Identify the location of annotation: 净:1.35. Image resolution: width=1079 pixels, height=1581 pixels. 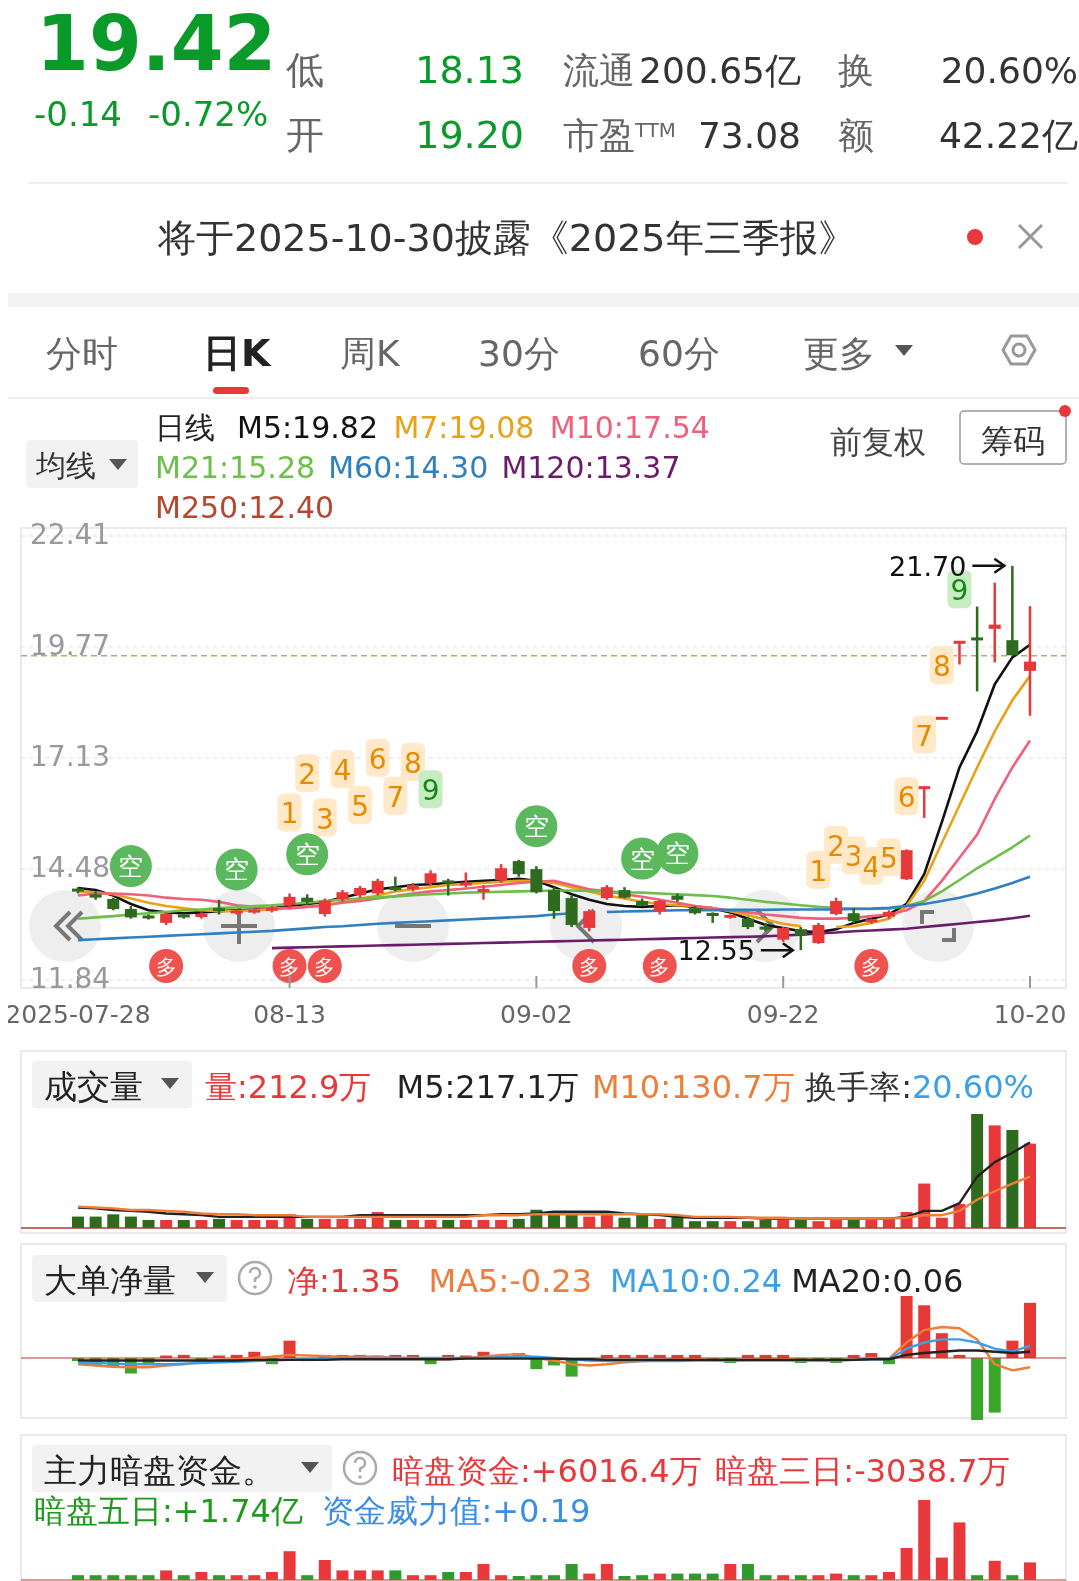
(344, 1281).